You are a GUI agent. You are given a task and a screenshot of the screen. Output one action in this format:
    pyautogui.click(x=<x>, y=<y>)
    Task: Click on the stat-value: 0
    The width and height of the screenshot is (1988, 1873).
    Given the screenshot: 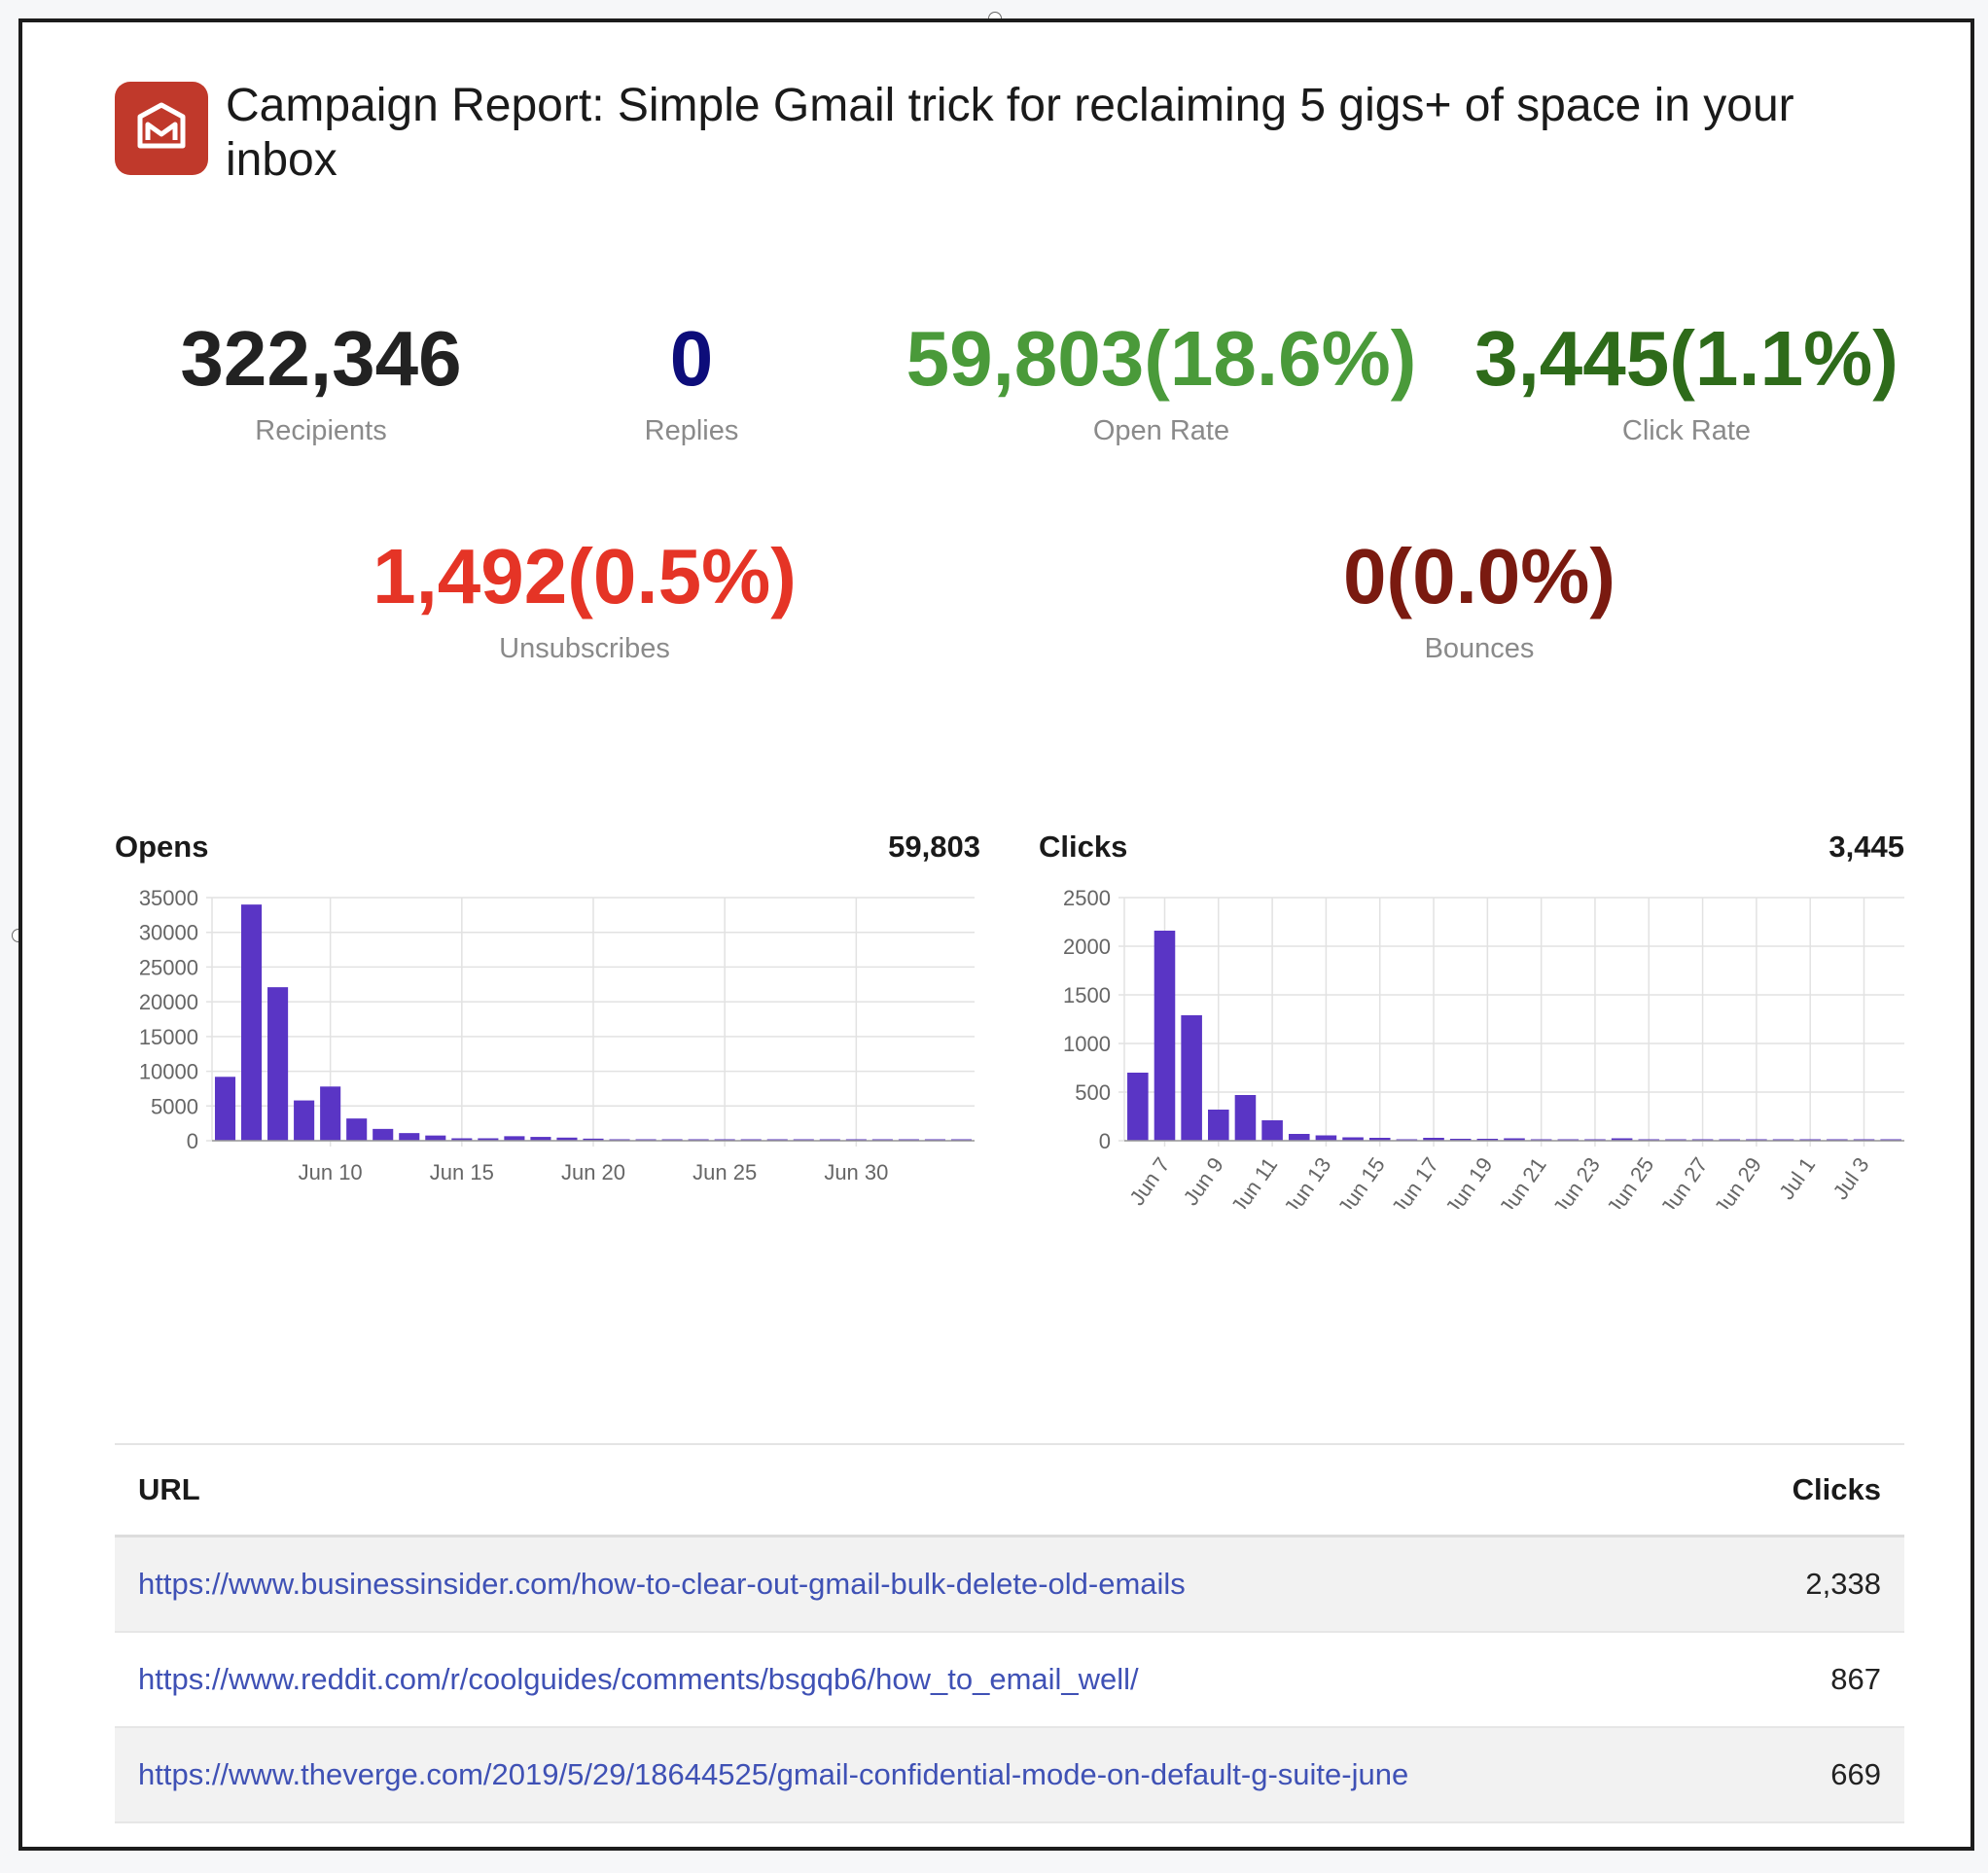 What is the action you would take?
    pyautogui.click(x=691, y=358)
    